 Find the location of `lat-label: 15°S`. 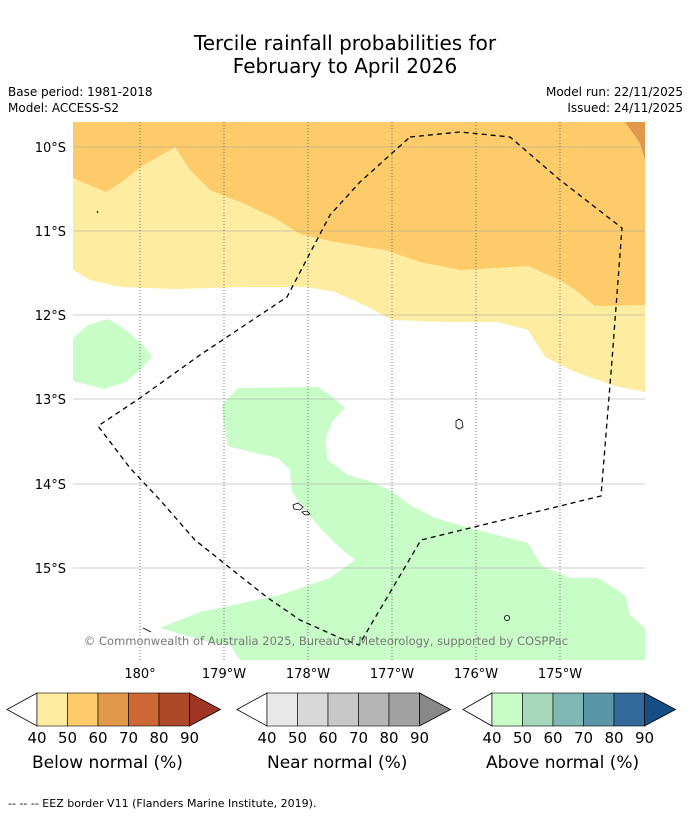

lat-label: 15°S is located at coordinates (50, 569).